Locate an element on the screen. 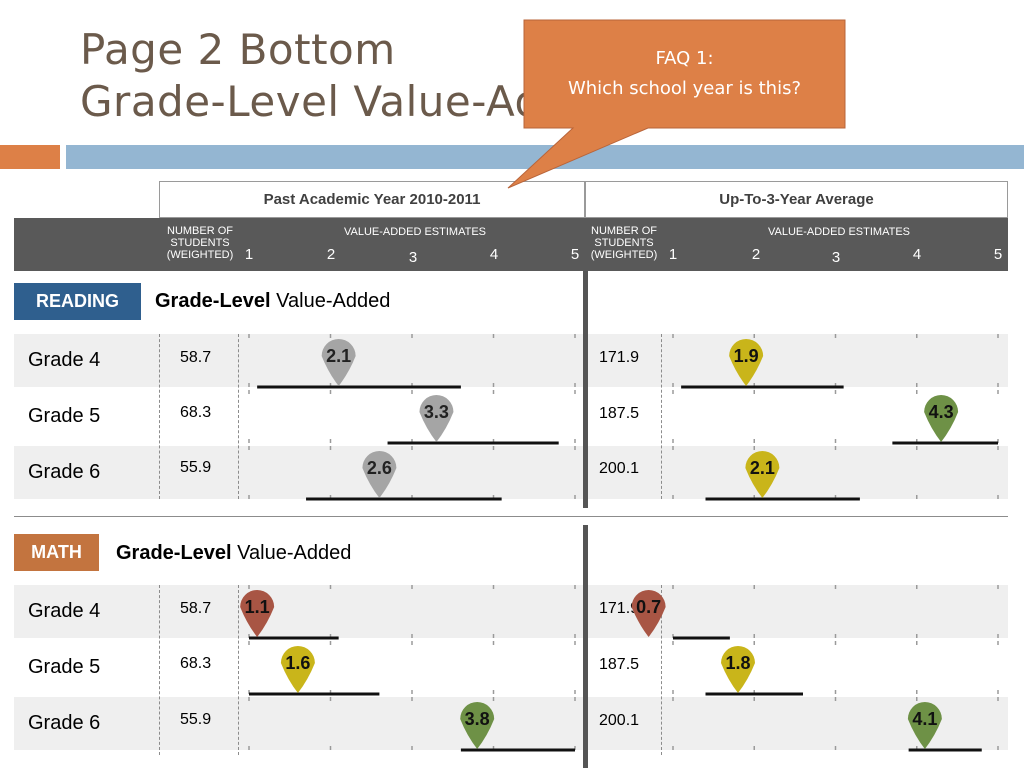  faq-question: Which school year is this? is located at coordinates (684, 88).